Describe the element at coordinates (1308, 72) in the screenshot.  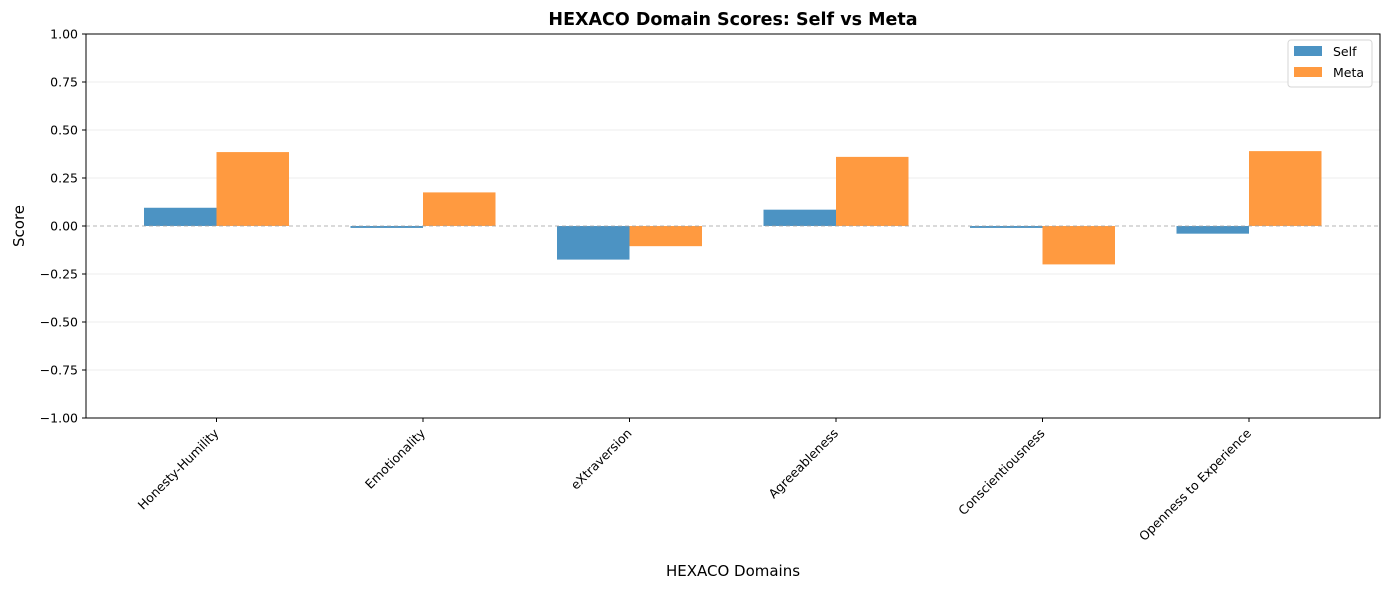
I see `legend-swatch-meta` at that location.